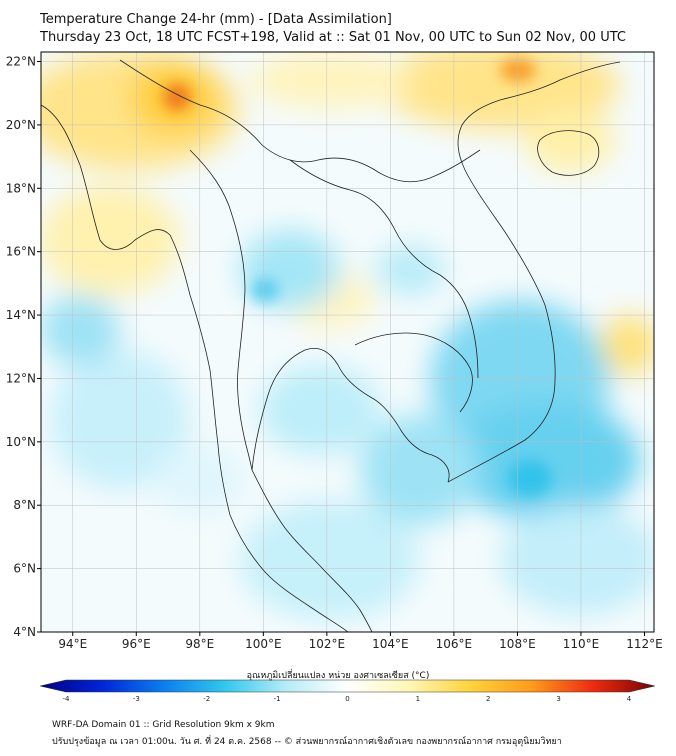 The height and width of the screenshot is (756, 676). I want to click on warm-region-east-sea, so click(627, 345).